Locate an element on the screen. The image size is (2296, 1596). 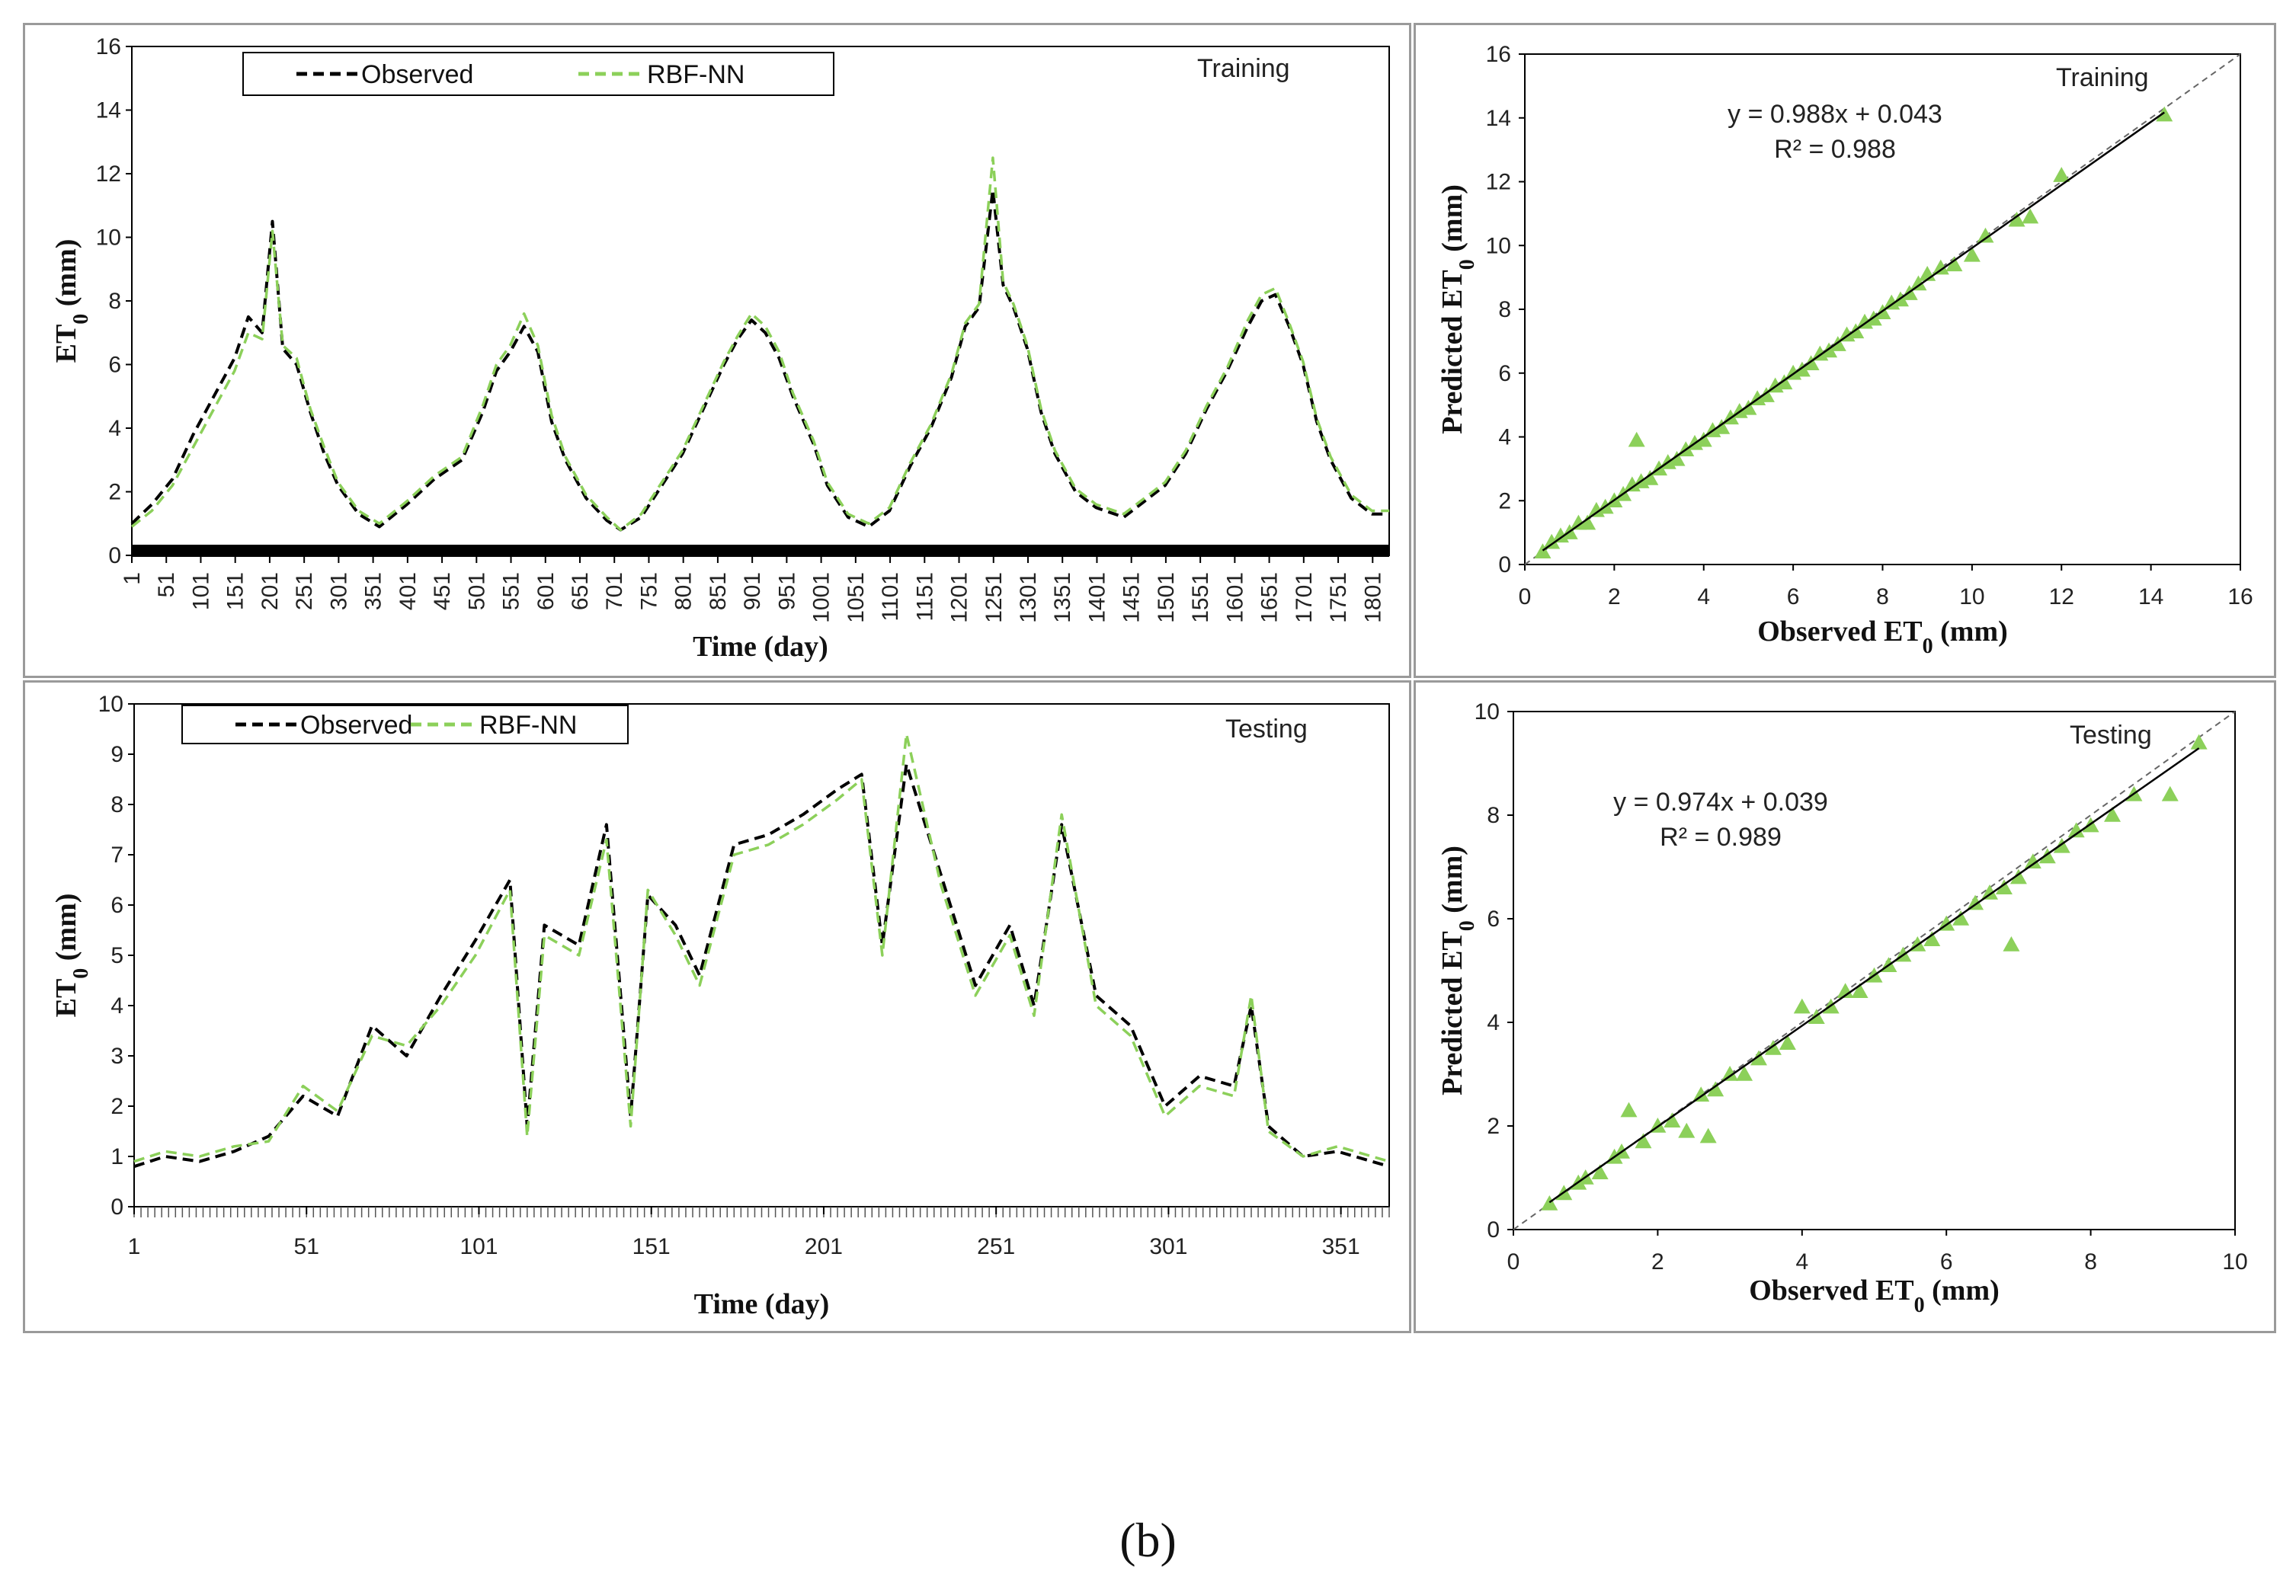
x-tick-label: 1001 is located at coordinates (821, 597).